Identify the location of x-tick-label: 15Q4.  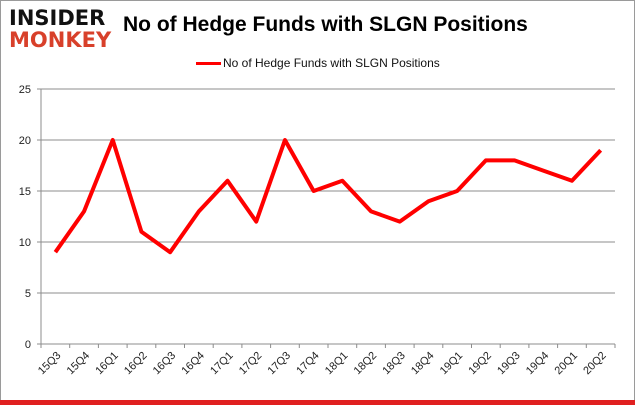
(79, 364).